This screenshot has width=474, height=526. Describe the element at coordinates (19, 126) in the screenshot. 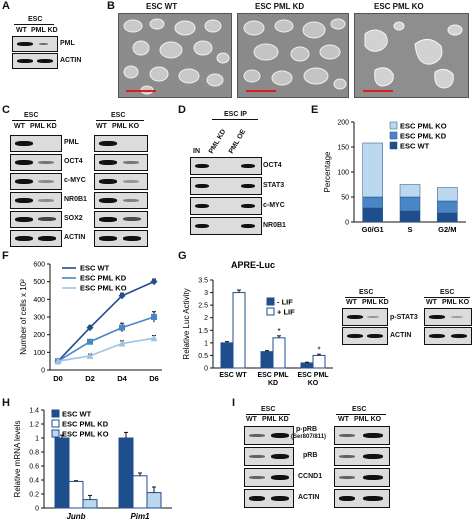

I see `panel-c-left-lane-wt: WT` at that location.